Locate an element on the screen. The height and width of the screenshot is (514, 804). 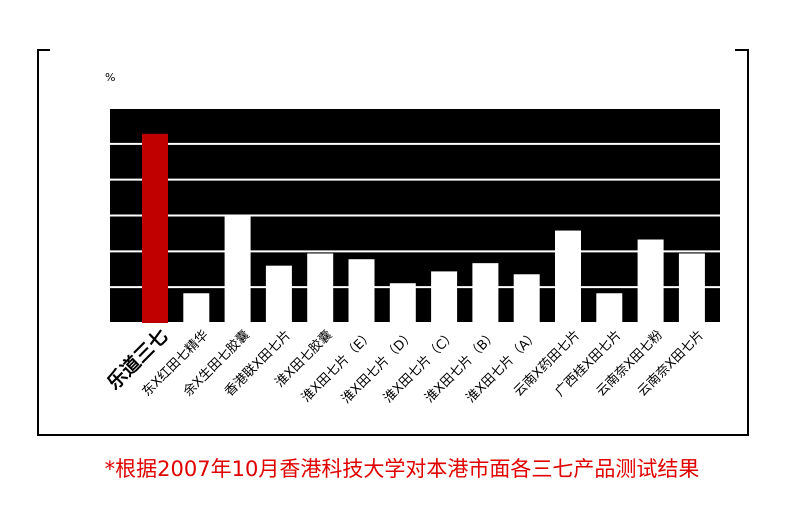
x-tick-label: 淮X田七片（B） is located at coordinates (461, 367).